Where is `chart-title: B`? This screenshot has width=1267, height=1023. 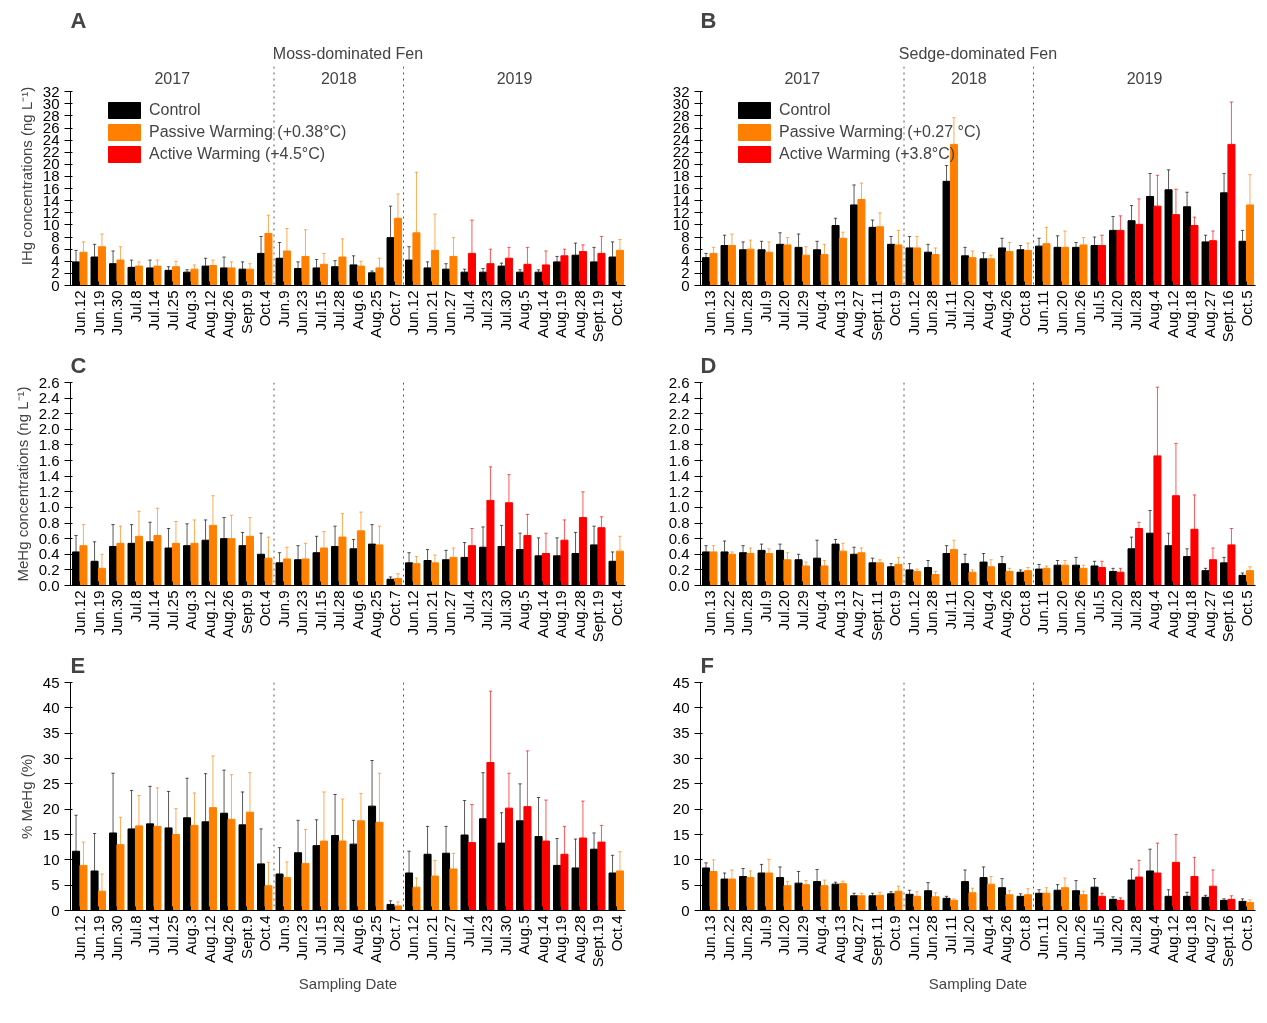 chart-title: B is located at coordinates (708, 20).